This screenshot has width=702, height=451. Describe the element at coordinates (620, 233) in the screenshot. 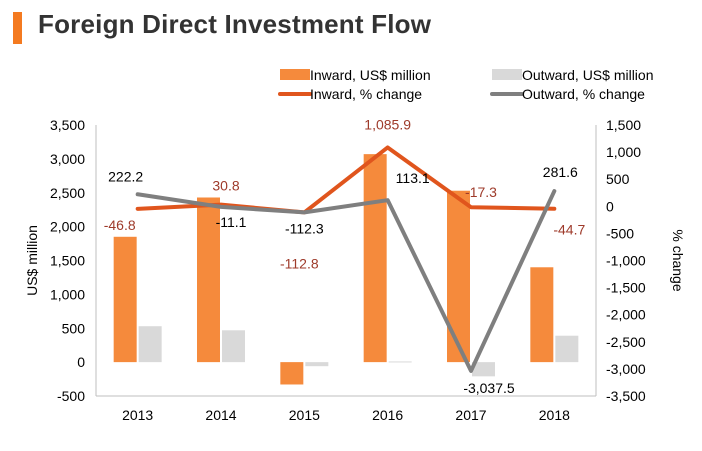

I see `right-axis-tick-label: -500` at that location.